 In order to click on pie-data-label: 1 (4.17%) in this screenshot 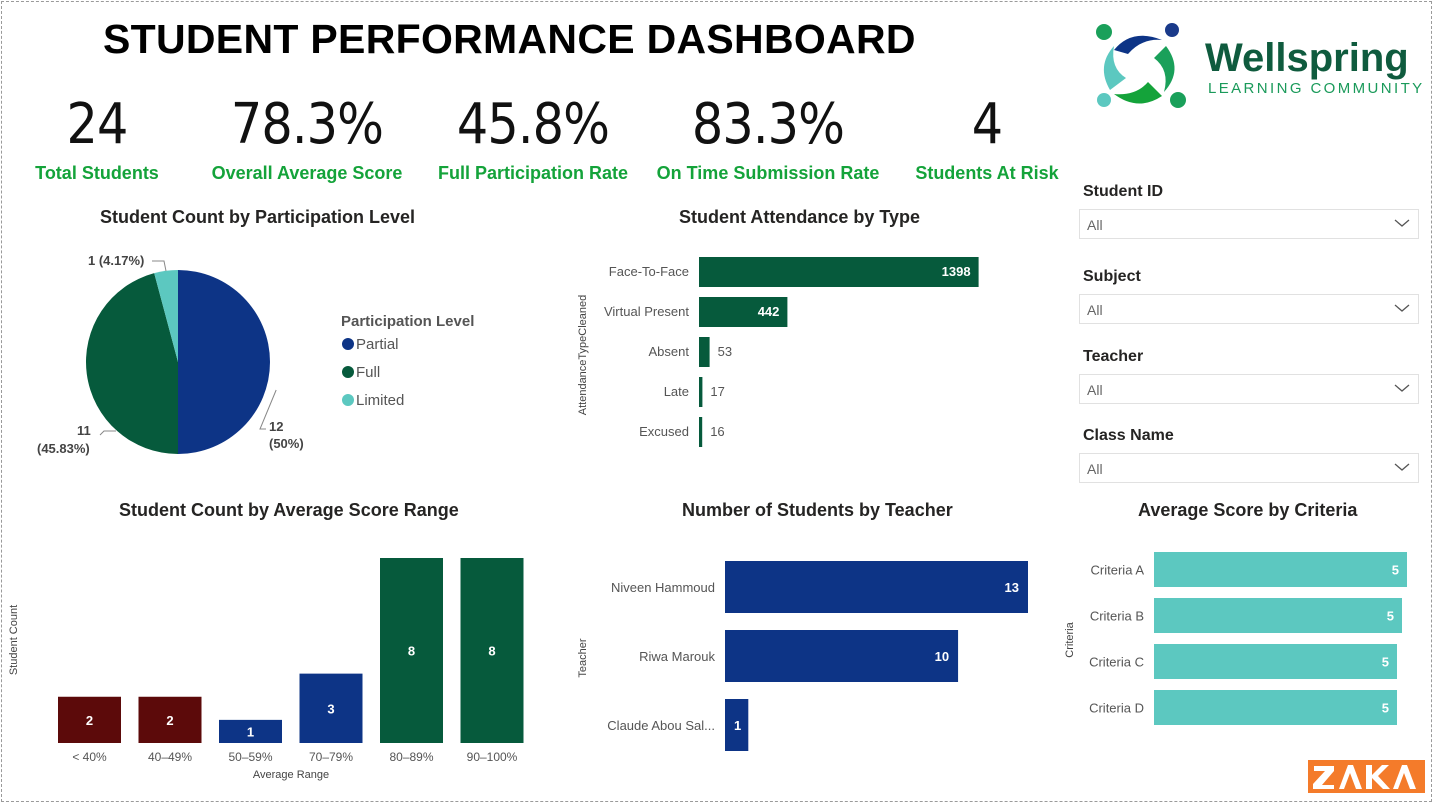, I will do `click(116, 260)`.